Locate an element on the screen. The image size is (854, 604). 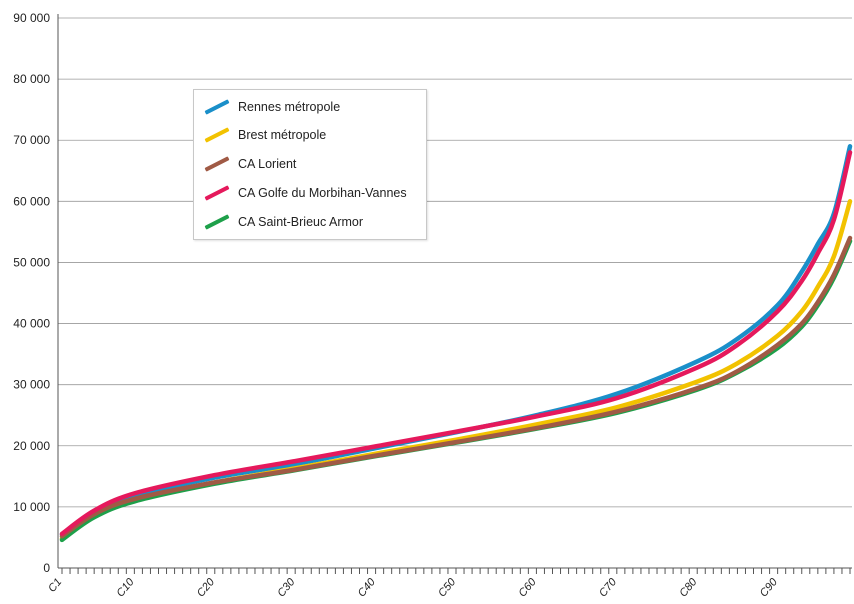
x-tick-label: C20 is located at coordinates (206, 588).